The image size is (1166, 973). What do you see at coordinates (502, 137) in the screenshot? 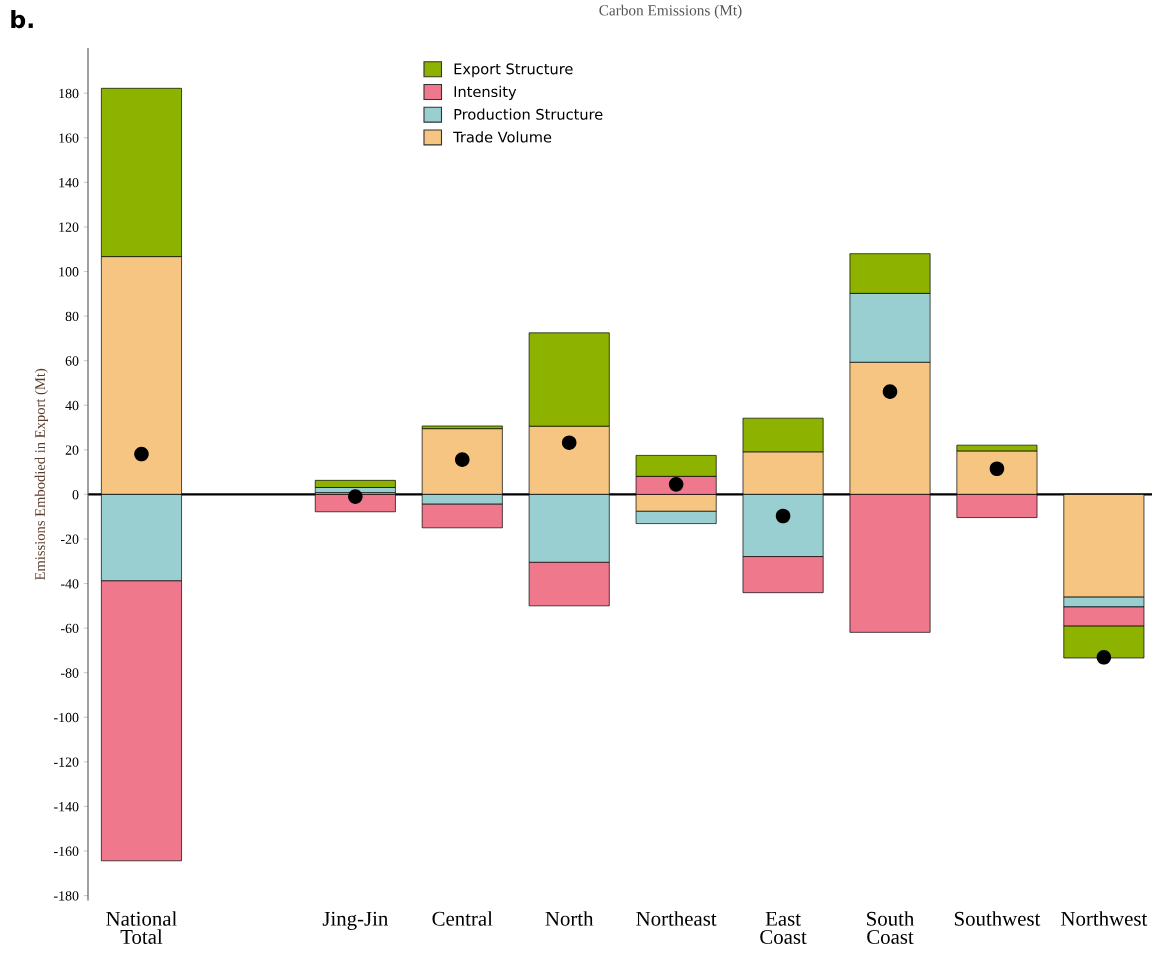
I see `legend-label: Trade Volume` at bounding box center [502, 137].